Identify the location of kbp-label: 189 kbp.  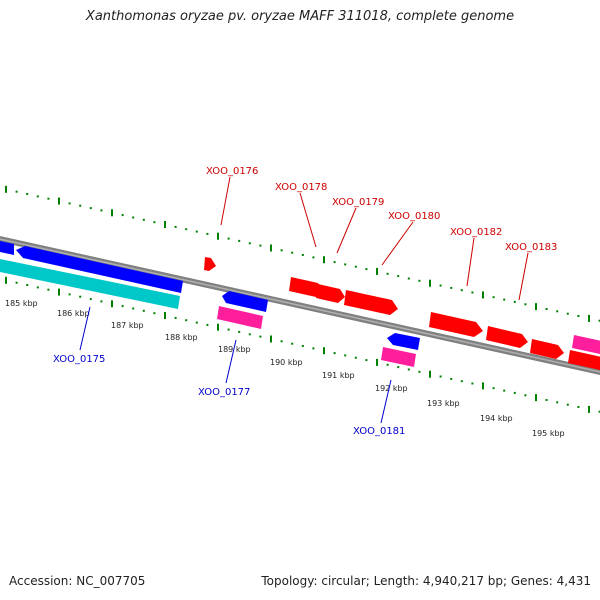
(234, 349).